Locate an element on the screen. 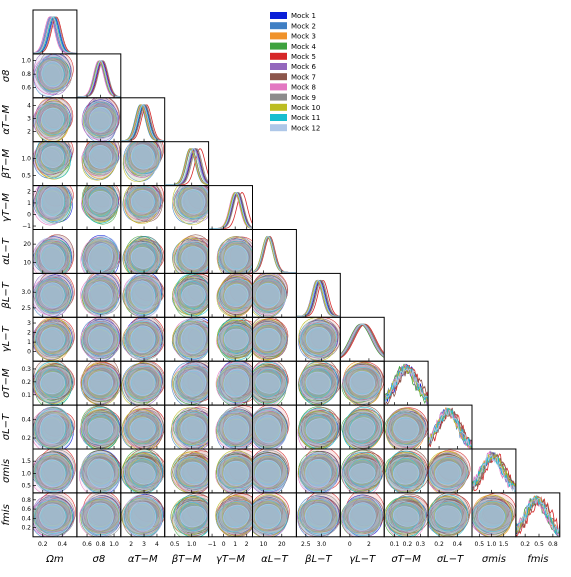 This screenshot has width=571, height=577. x-axis-label: βT−M is located at coordinates (186, 559).